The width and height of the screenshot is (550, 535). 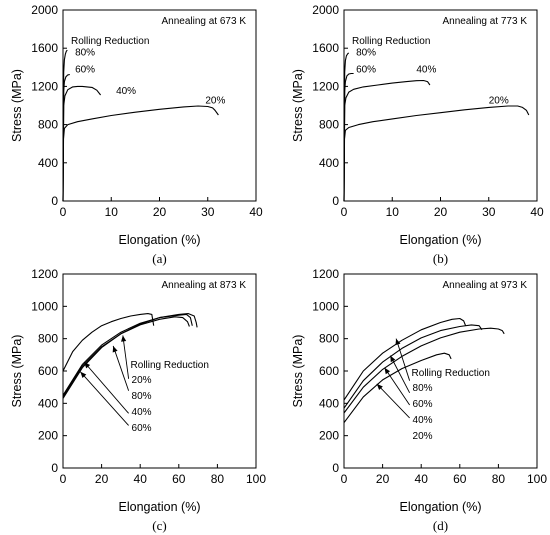 What do you see at coordinates (203, 21) in the screenshot?
I see `annealing-annotation: Annealing at 673 K` at bounding box center [203, 21].